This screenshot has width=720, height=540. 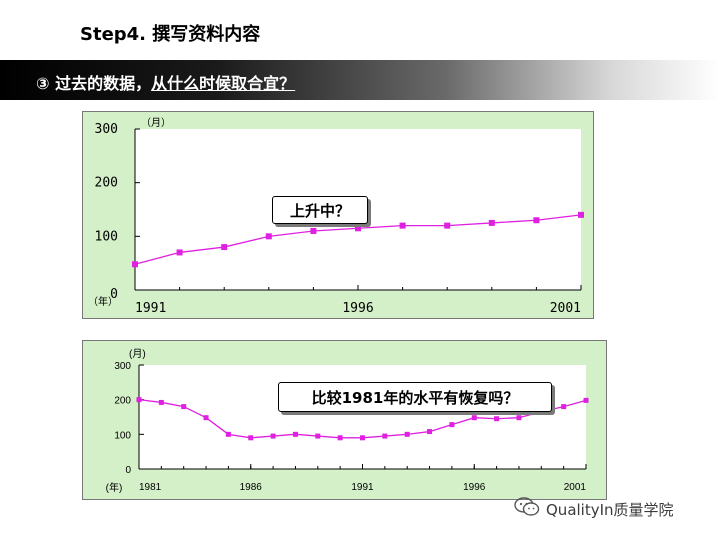 What do you see at coordinates (43, 83) in the screenshot?
I see `section-number: ③` at bounding box center [43, 83].